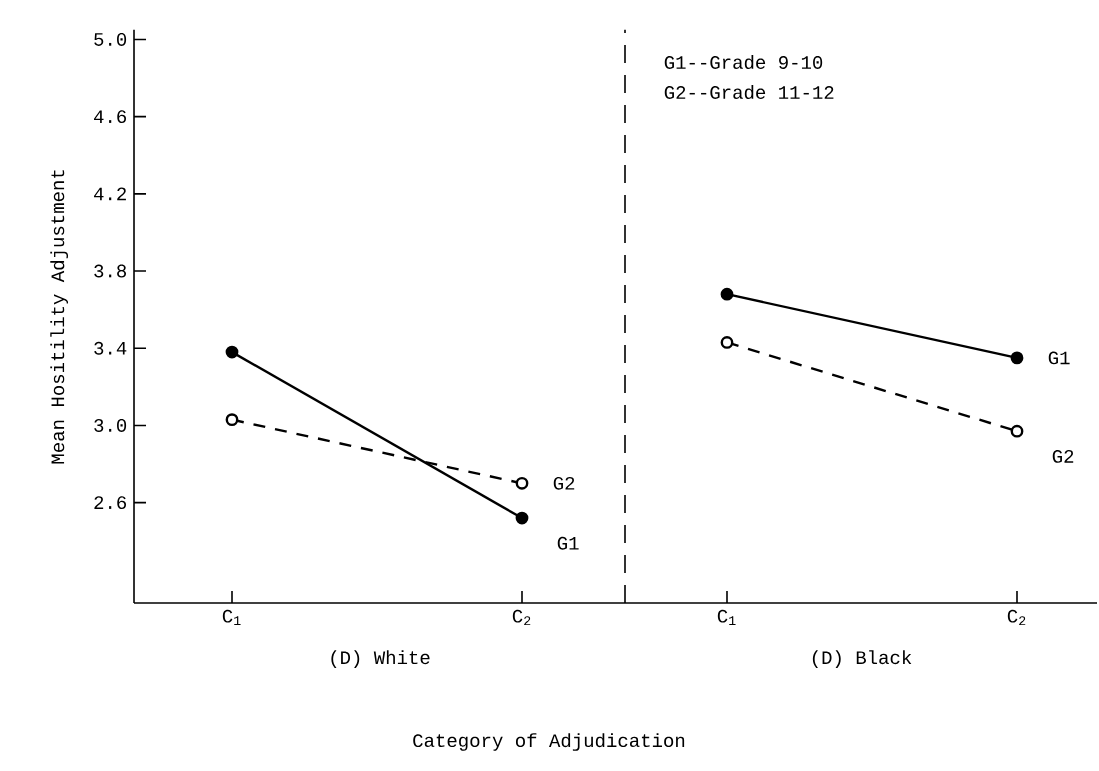 Image resolution: width=1099 pixels, height=771 pixels. I want to click on y-tick-label: 5.0, so click(110, 39).